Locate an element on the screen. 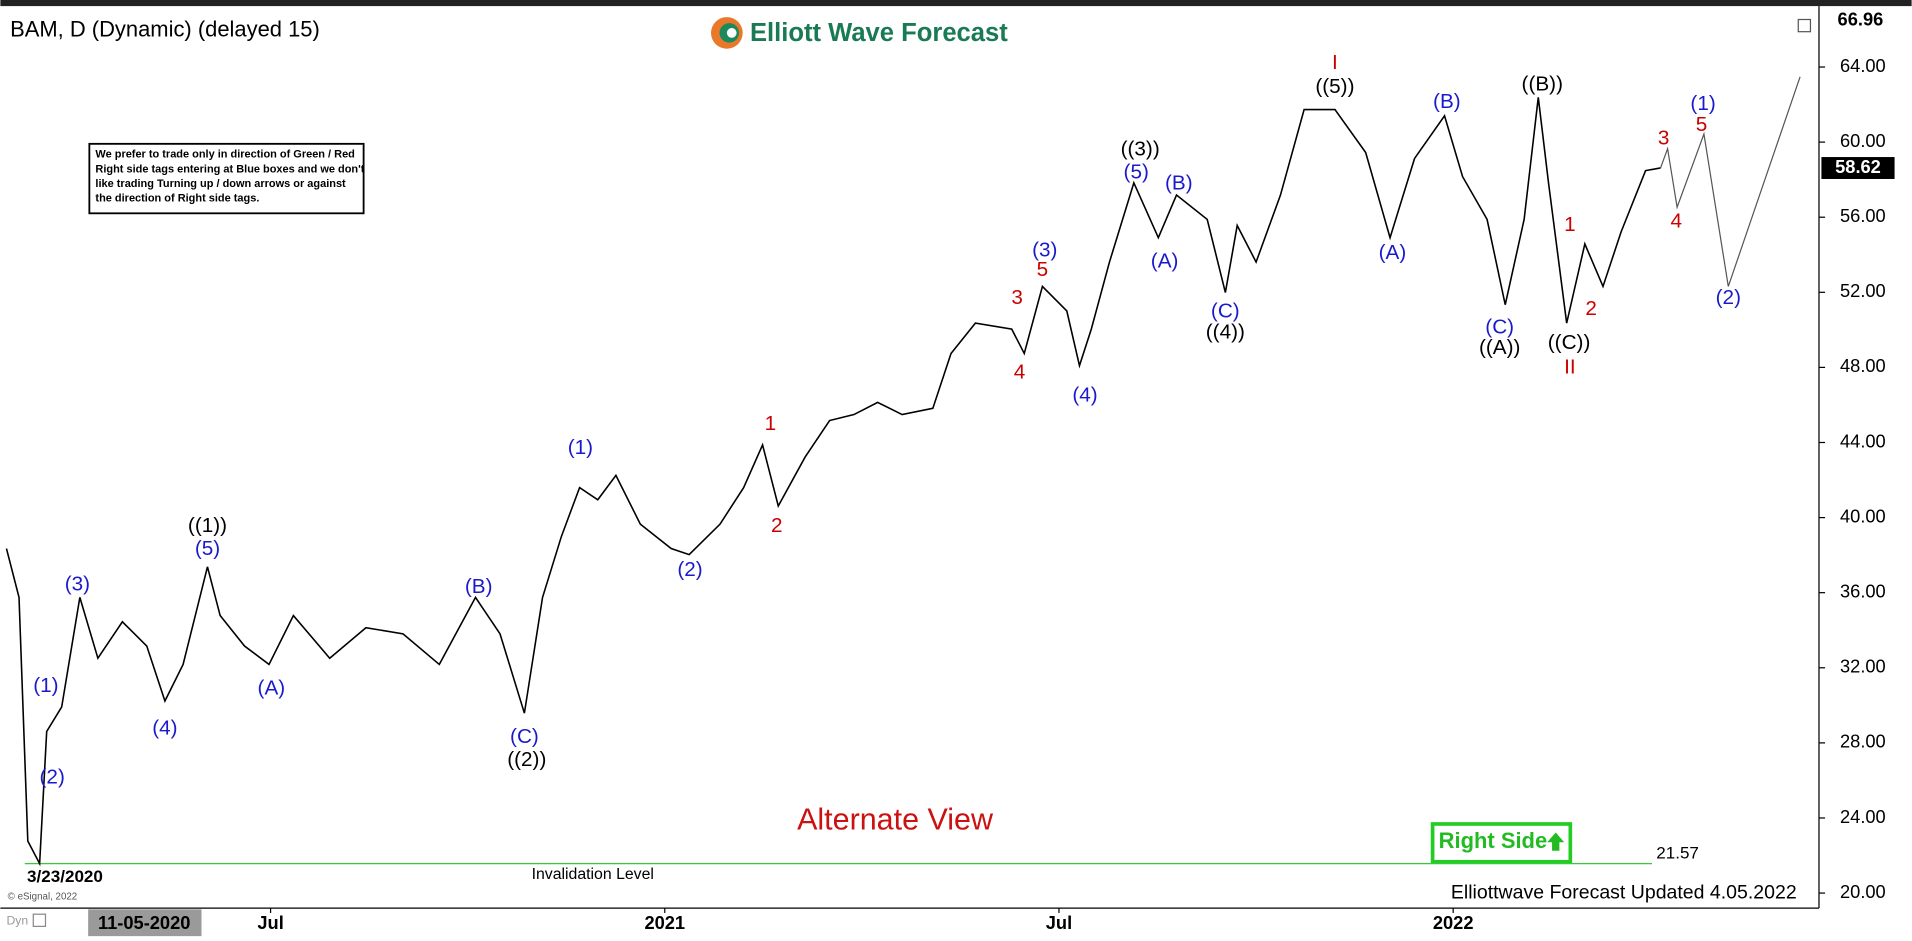 Image resolution: width=1912 pixels, height=941 pixels. subtitle: Alternate View is located at coordinates (895, 820).